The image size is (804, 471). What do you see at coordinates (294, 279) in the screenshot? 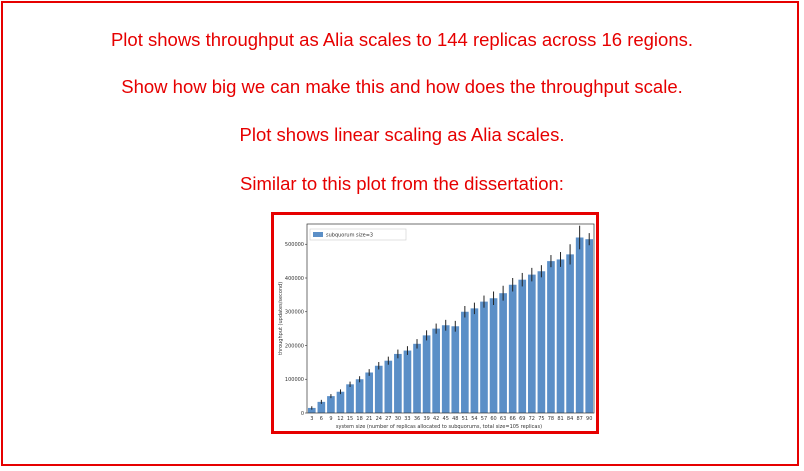
I see `y-tick-400000: 400000` at bounding box center [294, 279].